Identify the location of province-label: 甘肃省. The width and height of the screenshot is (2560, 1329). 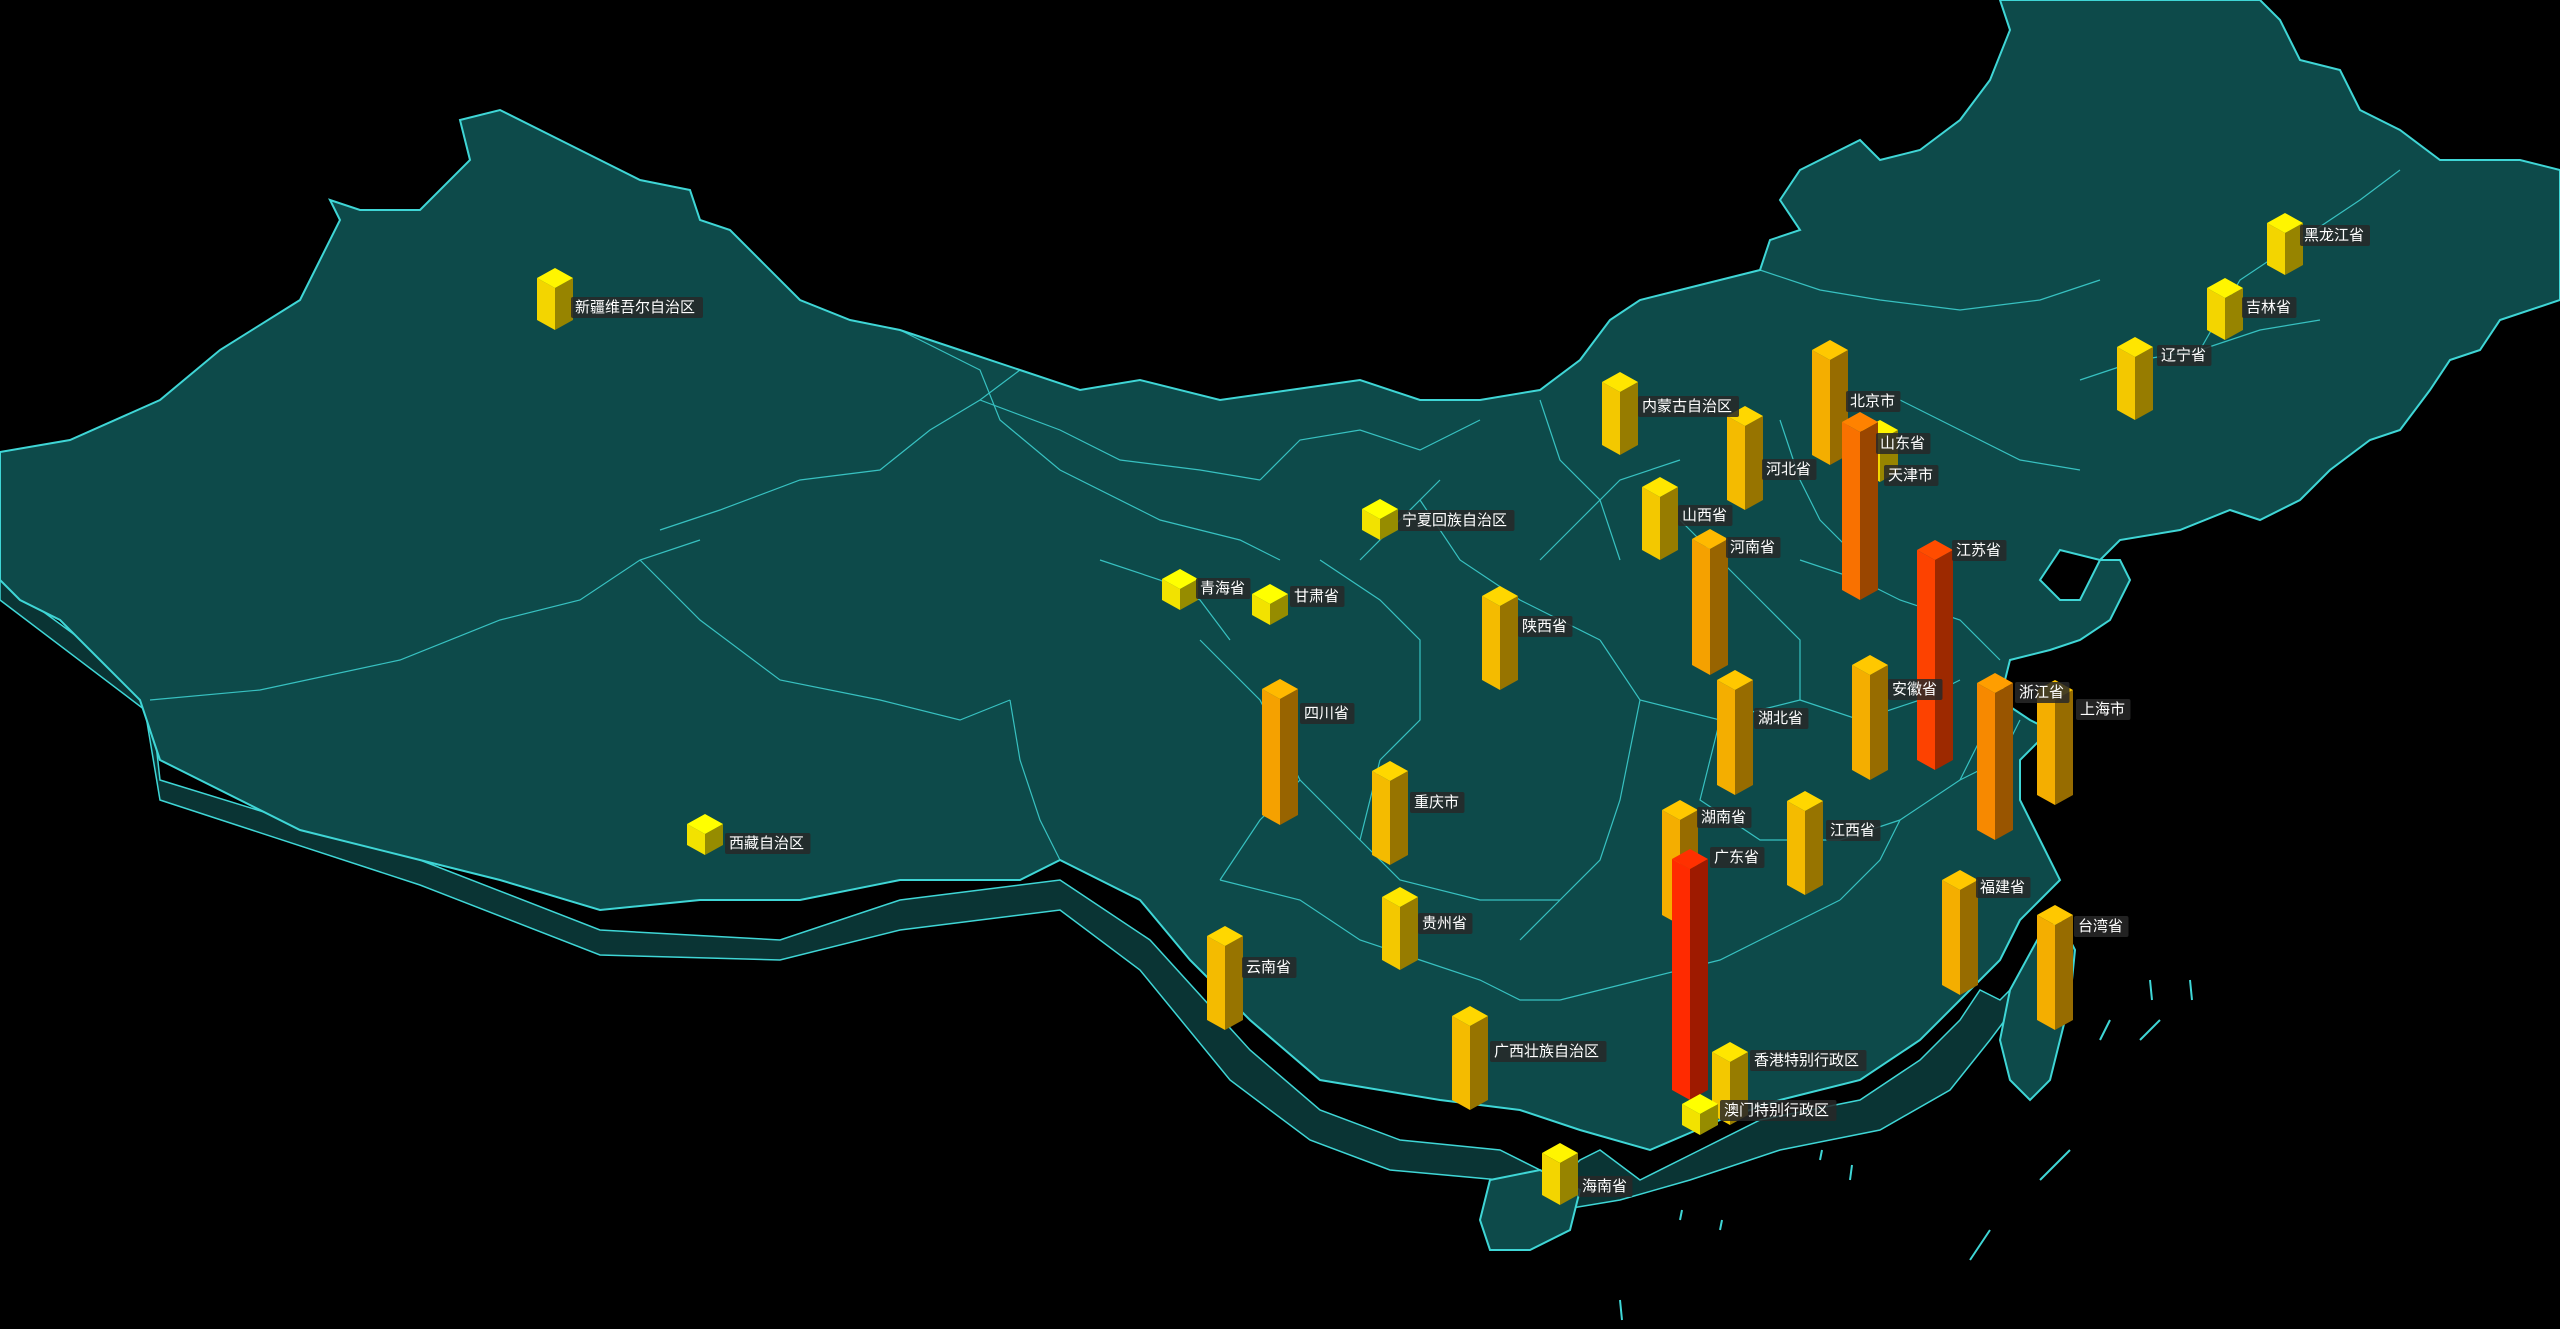
(1317, 596).